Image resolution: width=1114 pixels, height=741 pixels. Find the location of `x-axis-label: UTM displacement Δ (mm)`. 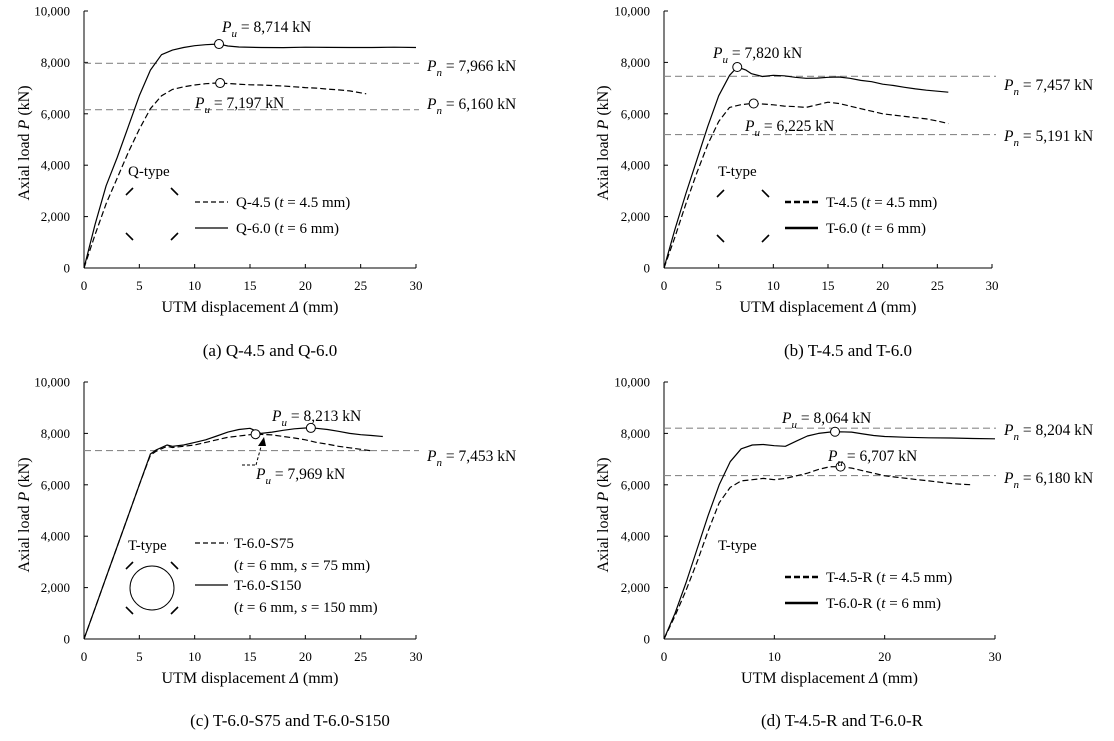

x-axis-label: UTM displacement Δ (mm) is located at coordinates (828, 307).